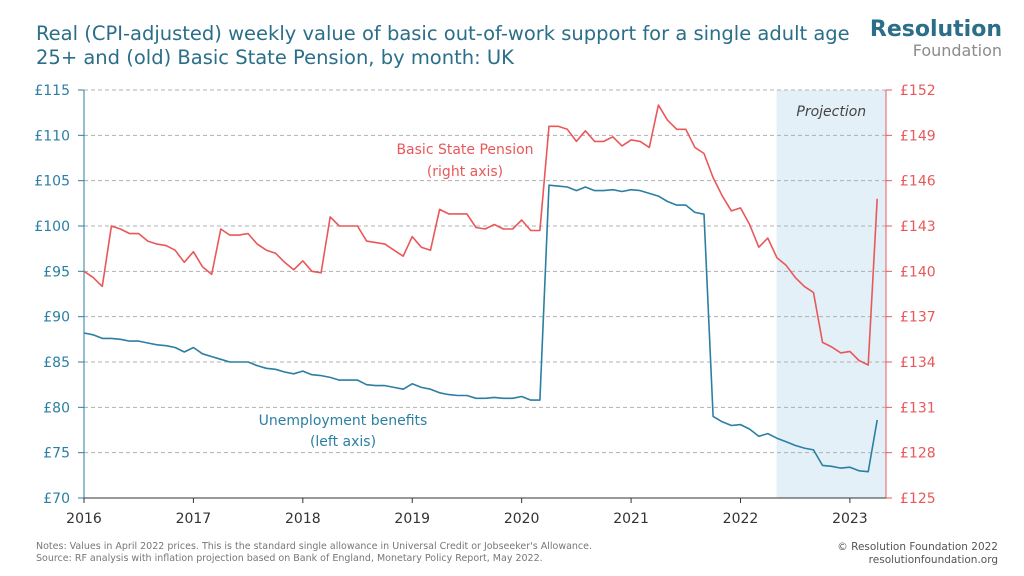  Describe the element at coordinates (741, 519) in the screenshot. I see `x-tick-label: 2022` at that location.